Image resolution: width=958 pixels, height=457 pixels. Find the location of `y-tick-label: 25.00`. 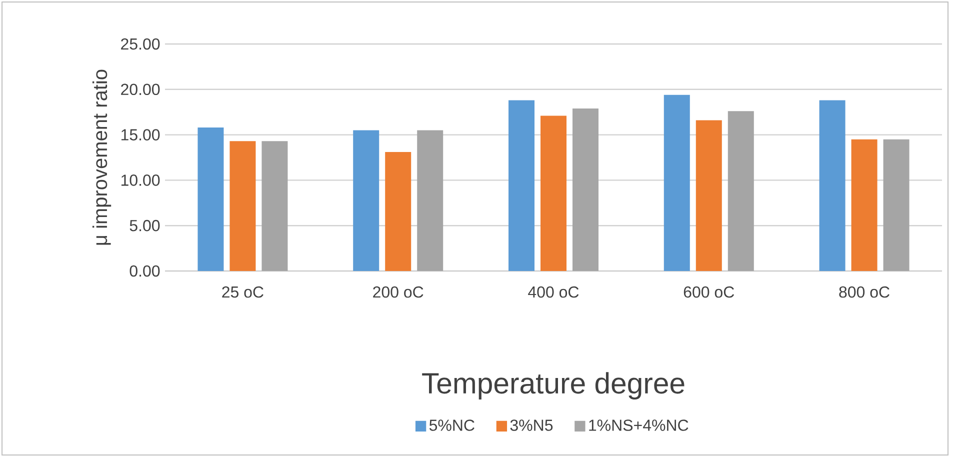

y-tick-label: 25.00 is located at coordinates (140, 44).